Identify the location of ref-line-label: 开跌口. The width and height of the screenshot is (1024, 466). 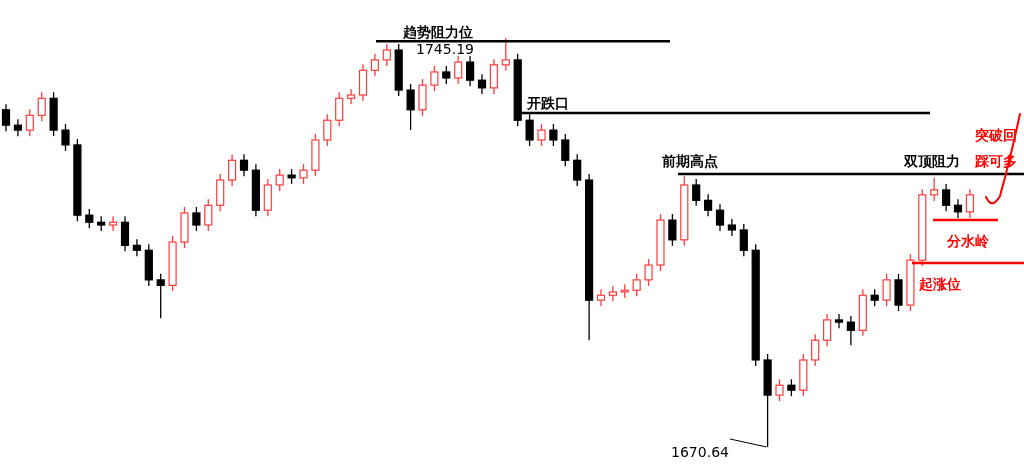
(547, 103).